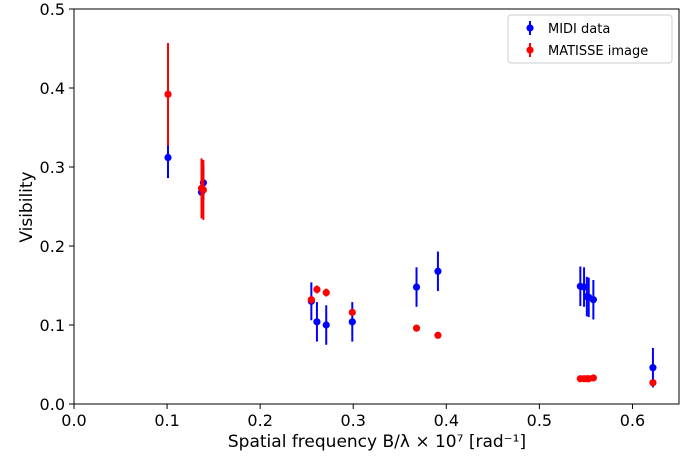  What do you see at coordinates (632, 420) in the screenshot?
I see `x-tick-label: 0.6` at bounding box center [632, 420].